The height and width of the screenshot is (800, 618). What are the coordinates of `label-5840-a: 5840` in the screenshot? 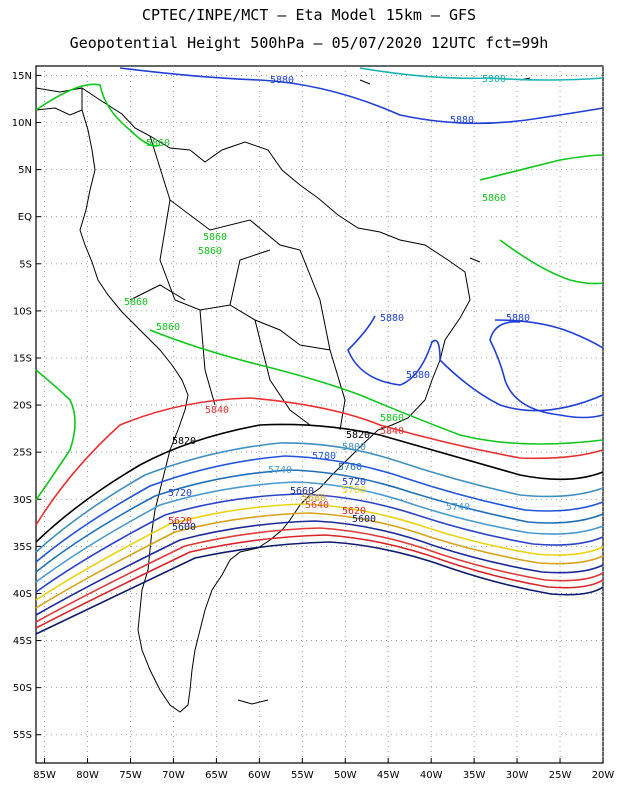 It's located at (217, 410).